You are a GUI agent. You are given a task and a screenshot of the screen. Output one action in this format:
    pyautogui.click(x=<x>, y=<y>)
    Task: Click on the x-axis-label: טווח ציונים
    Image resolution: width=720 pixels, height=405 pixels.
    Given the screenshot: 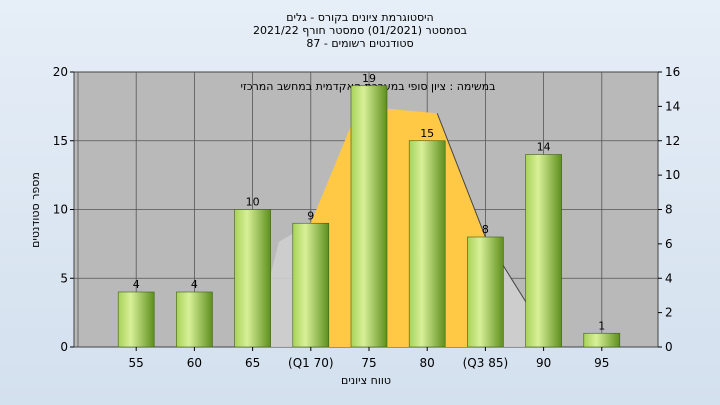 What is the action you would take?
    pyautogui.click(x=366, y=380)
    